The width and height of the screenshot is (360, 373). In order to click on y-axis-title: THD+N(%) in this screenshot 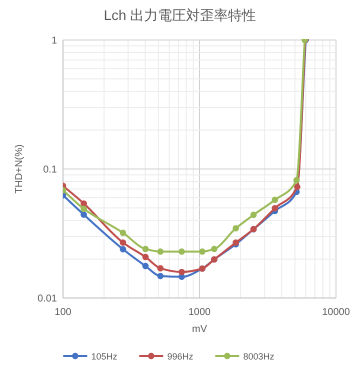, I will do `click(19, 169)`.